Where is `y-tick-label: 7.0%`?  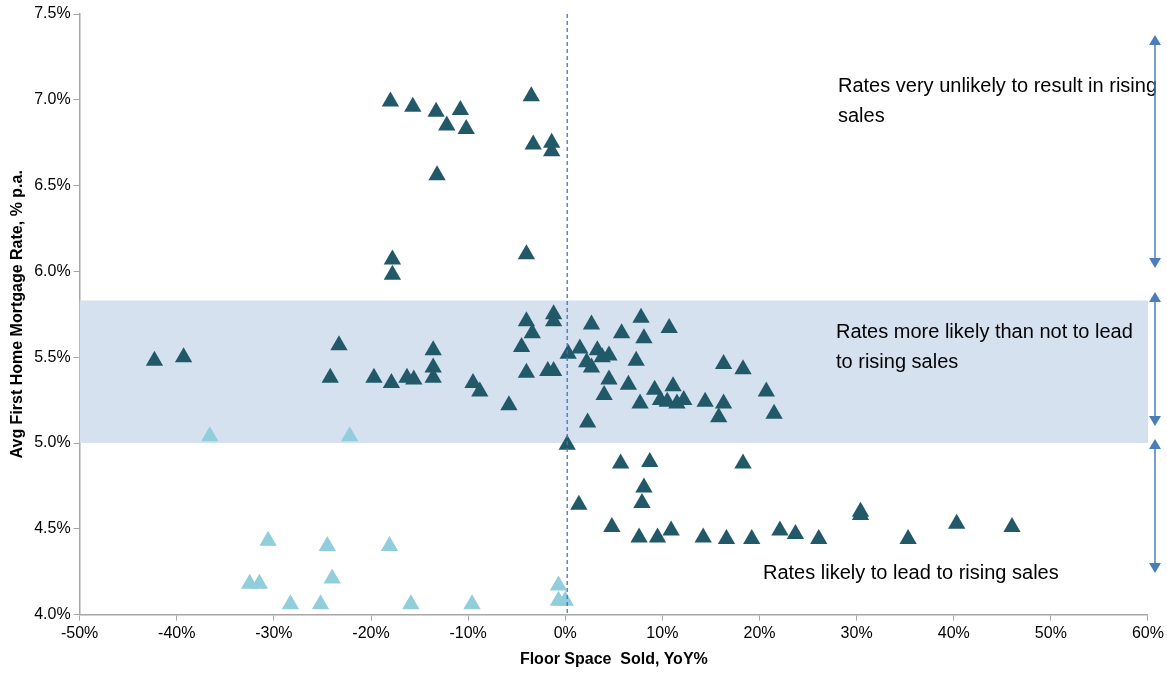
y-tick-label: 7.0% is located at coordinates (52, 99).